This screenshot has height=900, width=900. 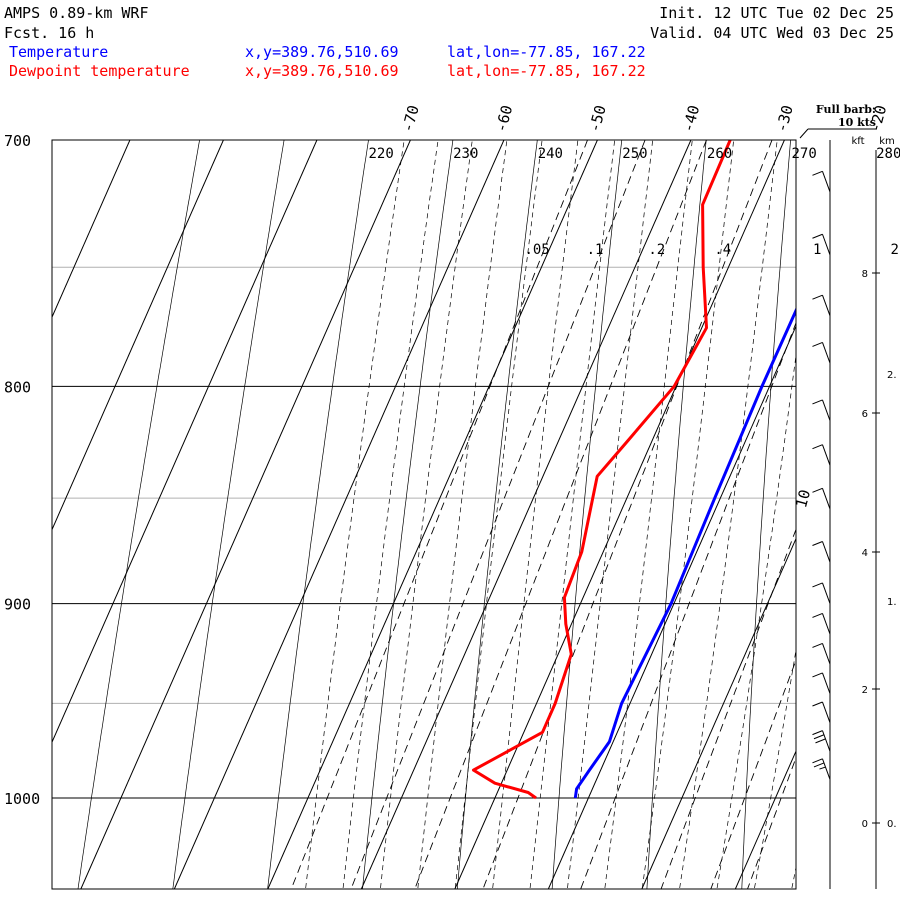 I want to click on barb-legend-flag, so click(x=804, y=133).